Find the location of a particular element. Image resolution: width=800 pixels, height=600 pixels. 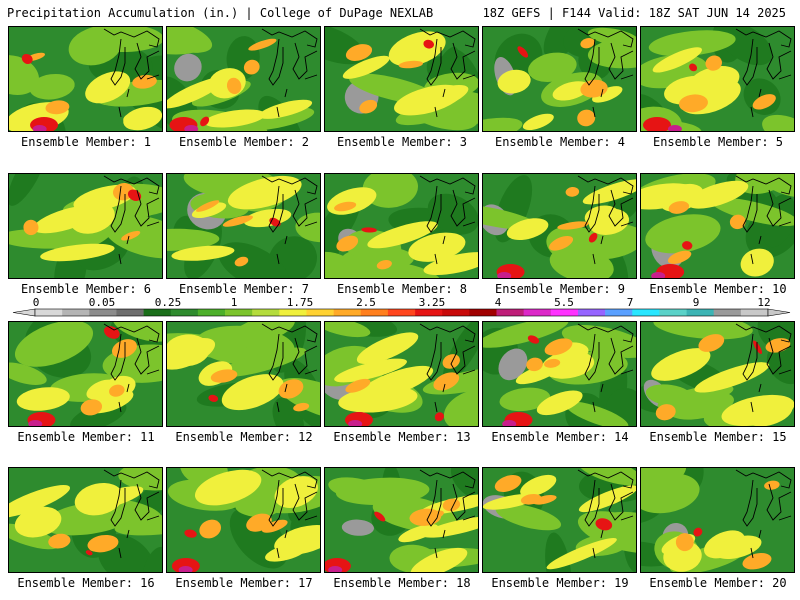

colorbar-tick-label: 12 is located at coordinates (764, 302).